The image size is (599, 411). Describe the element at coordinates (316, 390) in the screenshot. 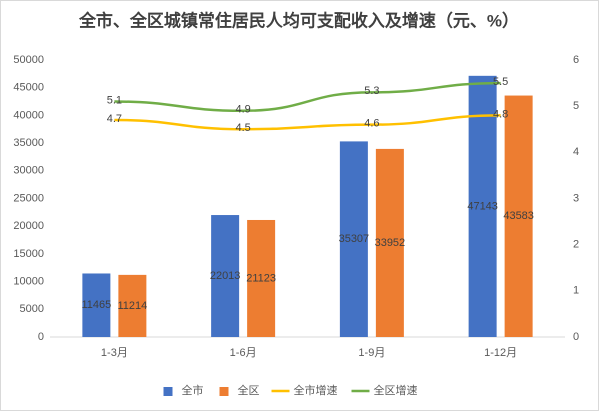

I see `legend-label: 全市增速` at that location.